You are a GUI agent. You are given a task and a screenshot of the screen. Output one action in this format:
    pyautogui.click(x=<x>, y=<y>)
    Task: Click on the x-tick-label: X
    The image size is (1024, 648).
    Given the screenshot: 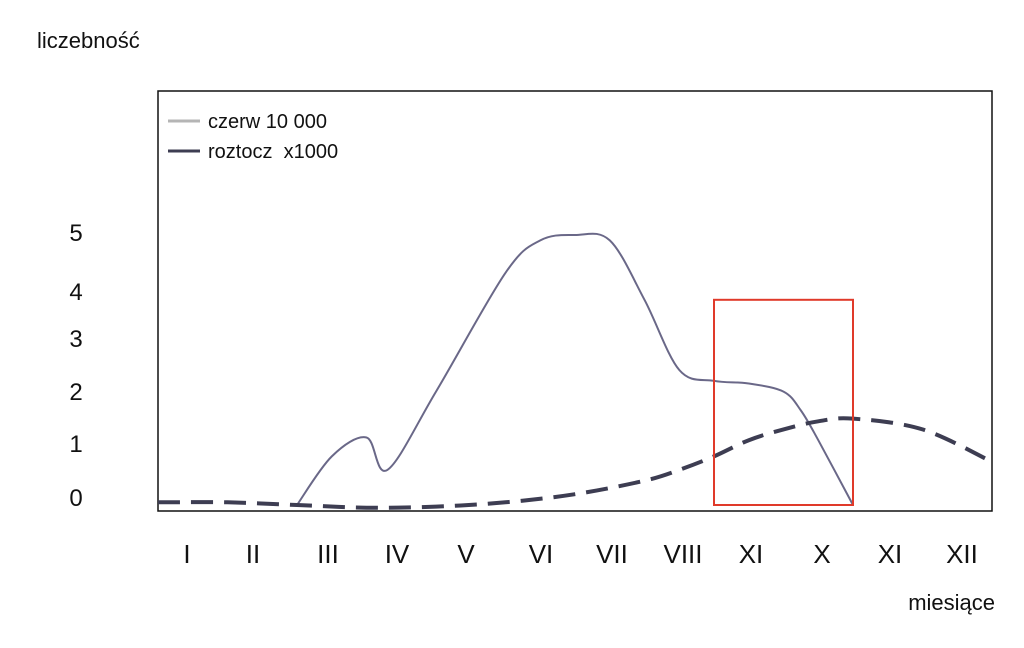 What is the action you would take?
    pyautogui.click(x=821, y=554)
    